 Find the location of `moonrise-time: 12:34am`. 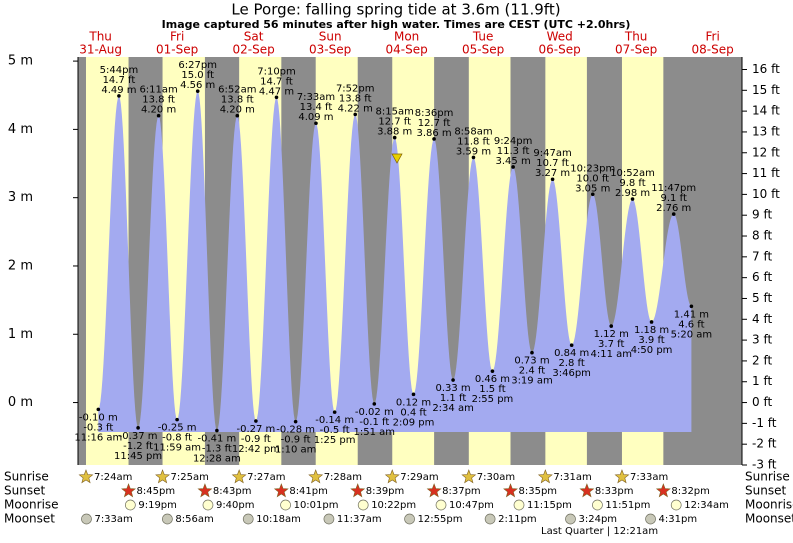

moonrise-time: 12:34am is located at coordinates (706, 505).